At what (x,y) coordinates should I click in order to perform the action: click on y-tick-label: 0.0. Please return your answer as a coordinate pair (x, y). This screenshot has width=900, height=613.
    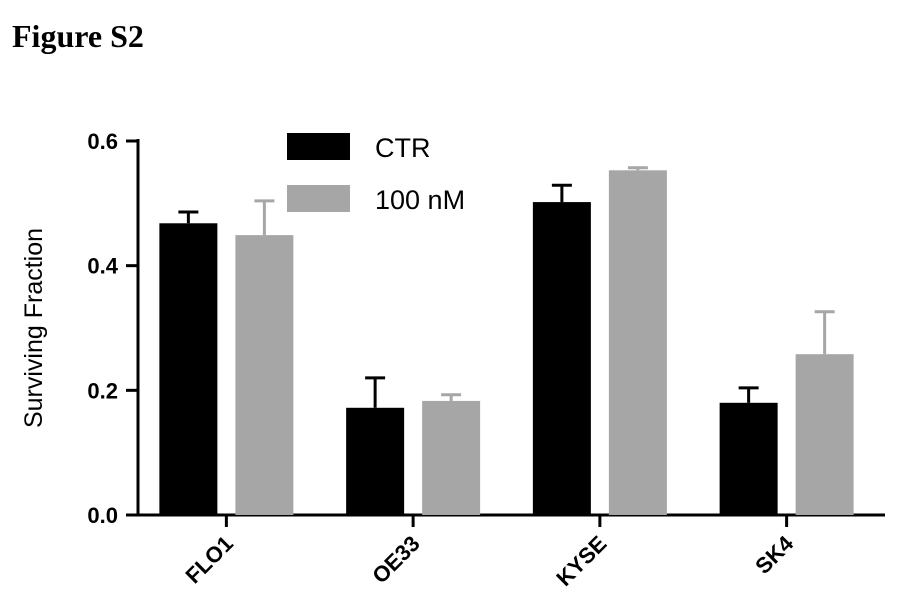
    Looking at the image, I should click on (102, 515).